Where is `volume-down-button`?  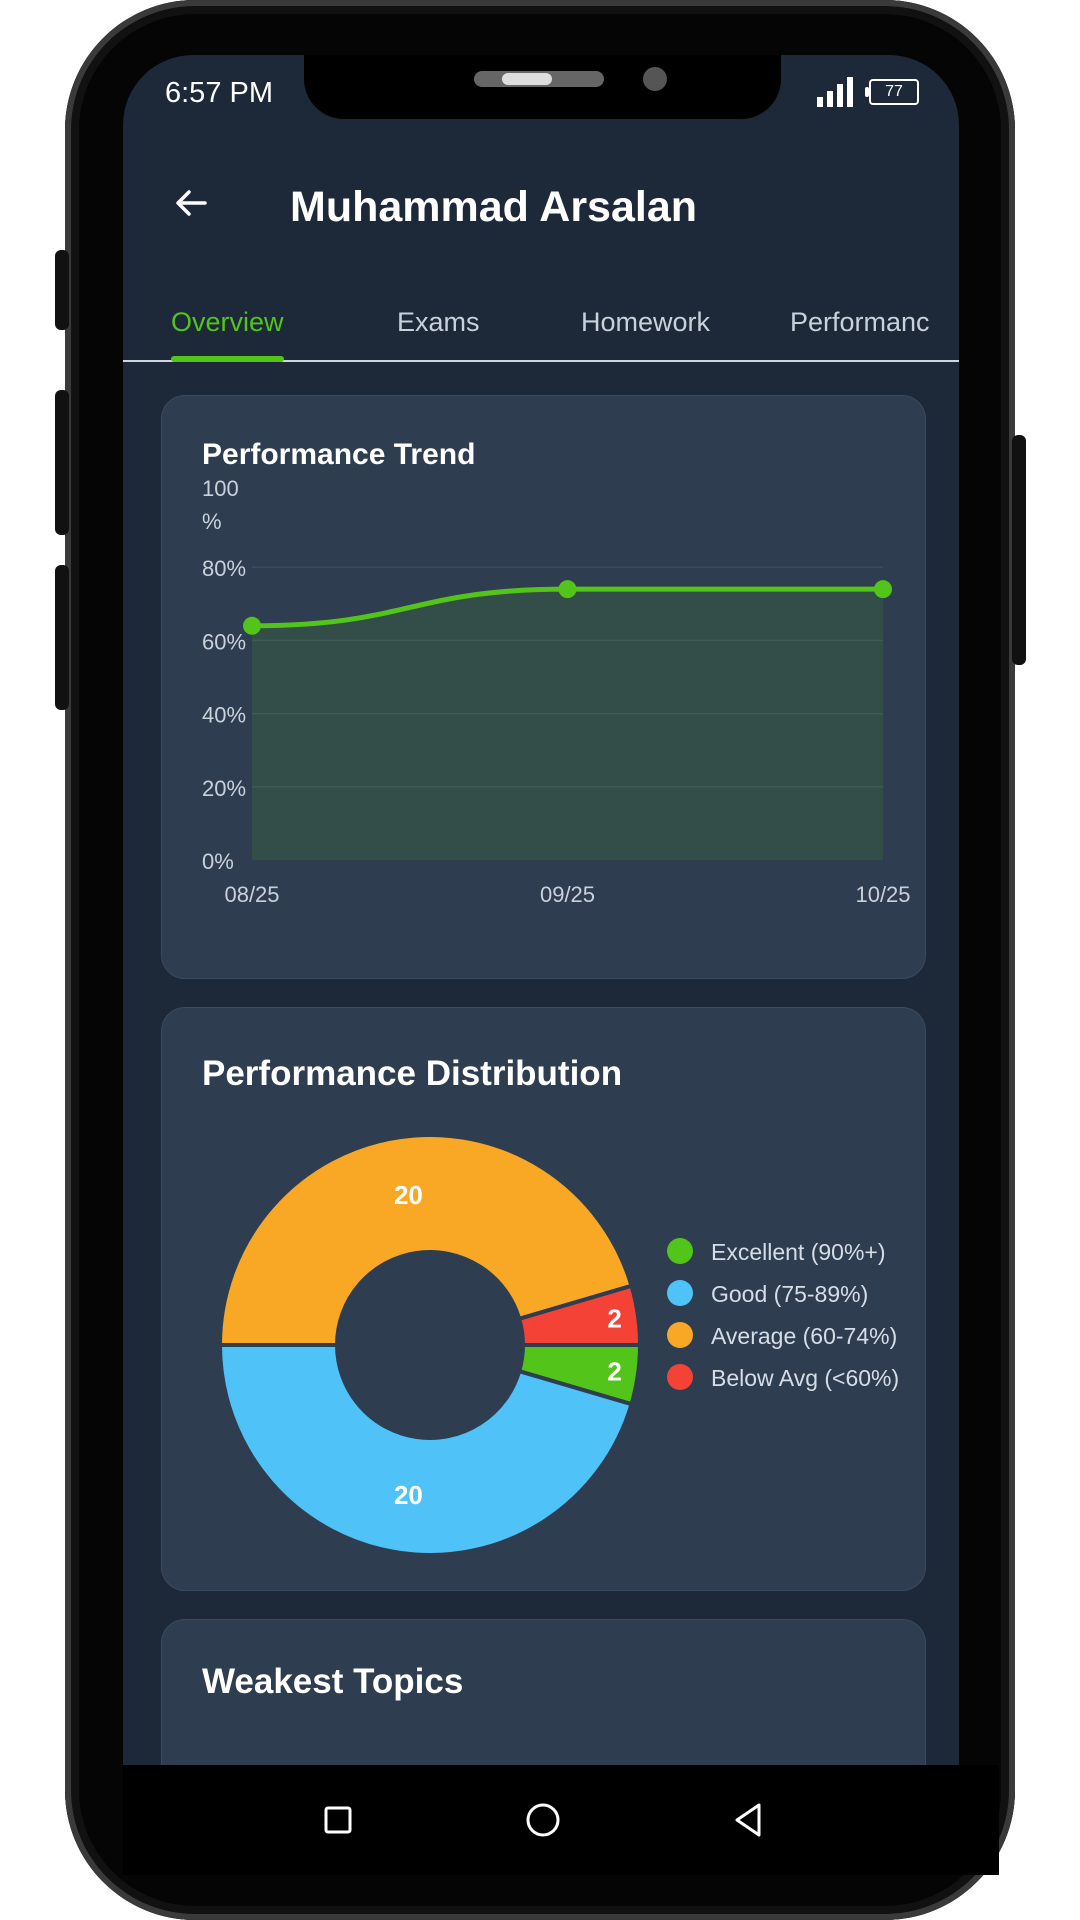
volume-down-button is located at coordinates (62, 637).